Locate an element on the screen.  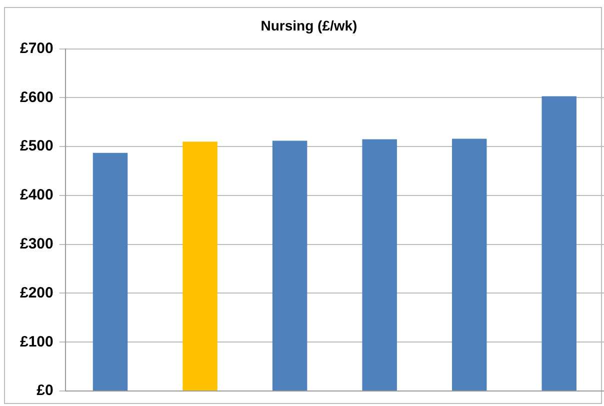
y-tick-label: £500 is located at coordinates (37, 146).